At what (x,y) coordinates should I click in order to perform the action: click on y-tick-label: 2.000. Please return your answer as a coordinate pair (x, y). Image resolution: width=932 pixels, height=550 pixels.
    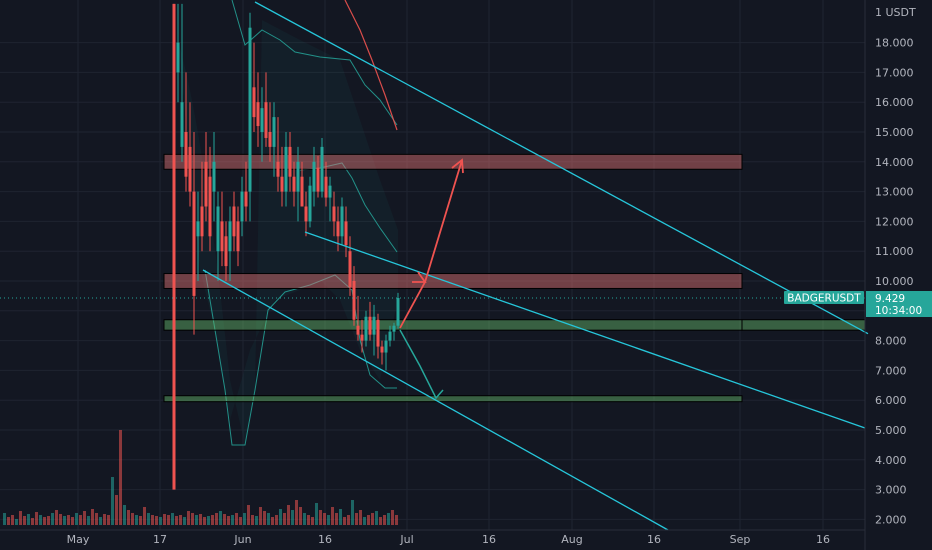
    Looking at the image, I should click on (891, 519).